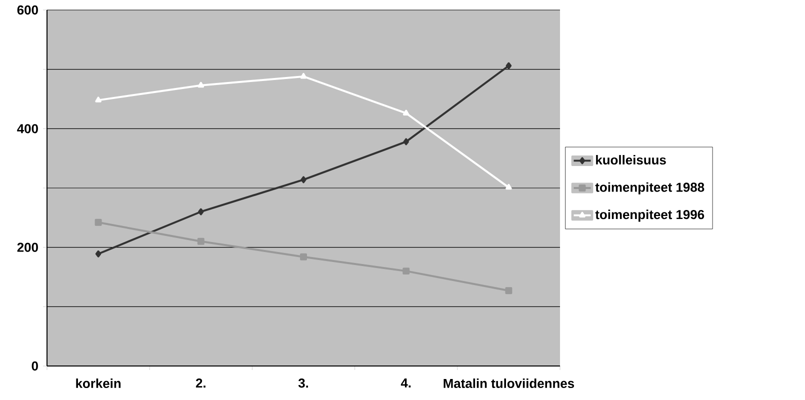 This screenshot has height=400, width=805. What do you see at coordinates (201, 383) in the screenshot?
I see `x-tick-label: 2.` at bounding box center [201, 383].